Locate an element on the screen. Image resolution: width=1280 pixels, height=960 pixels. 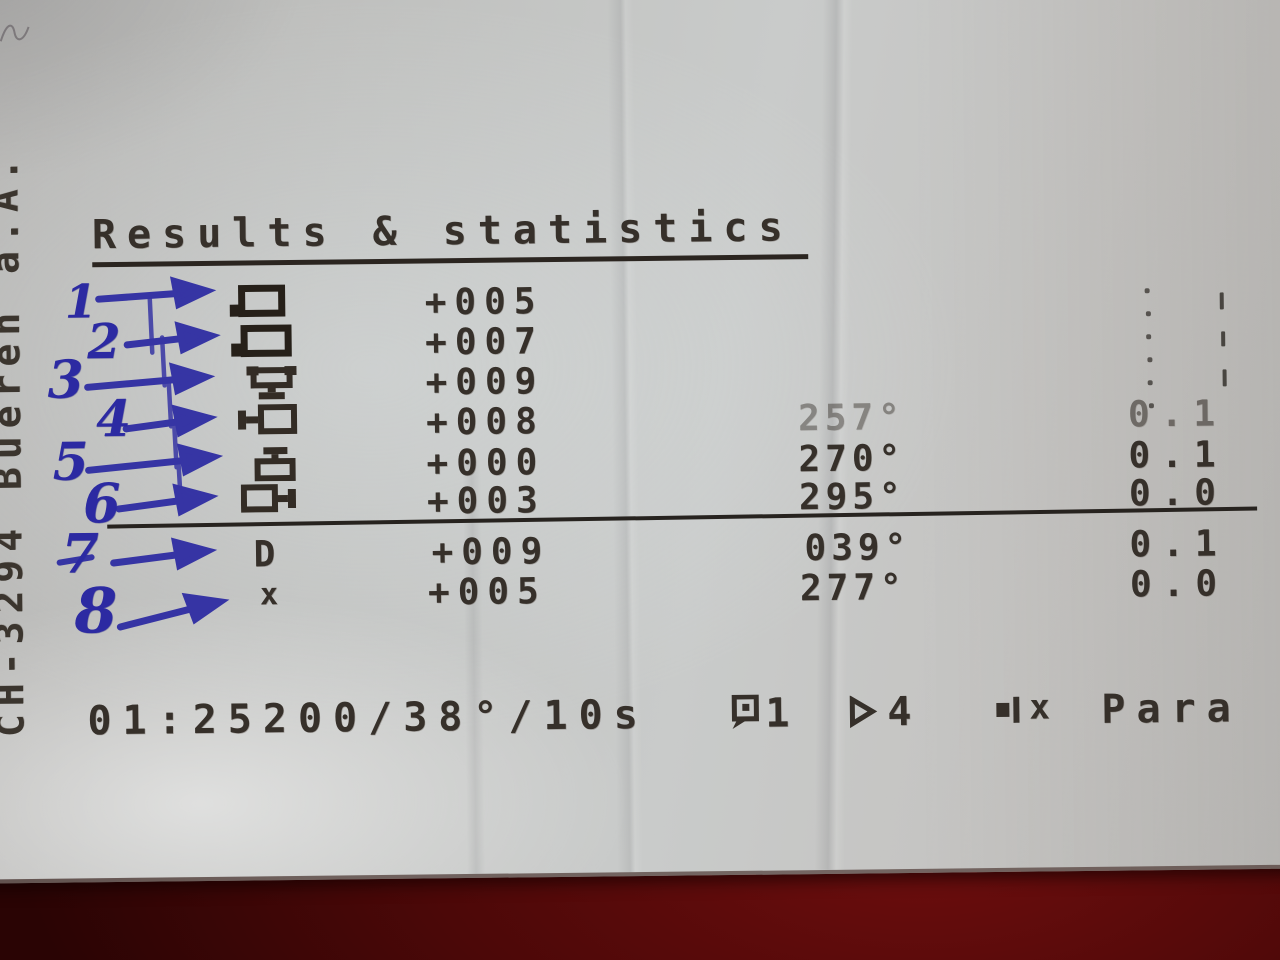
row-angle: 277° is located at coordinates (853, 588).